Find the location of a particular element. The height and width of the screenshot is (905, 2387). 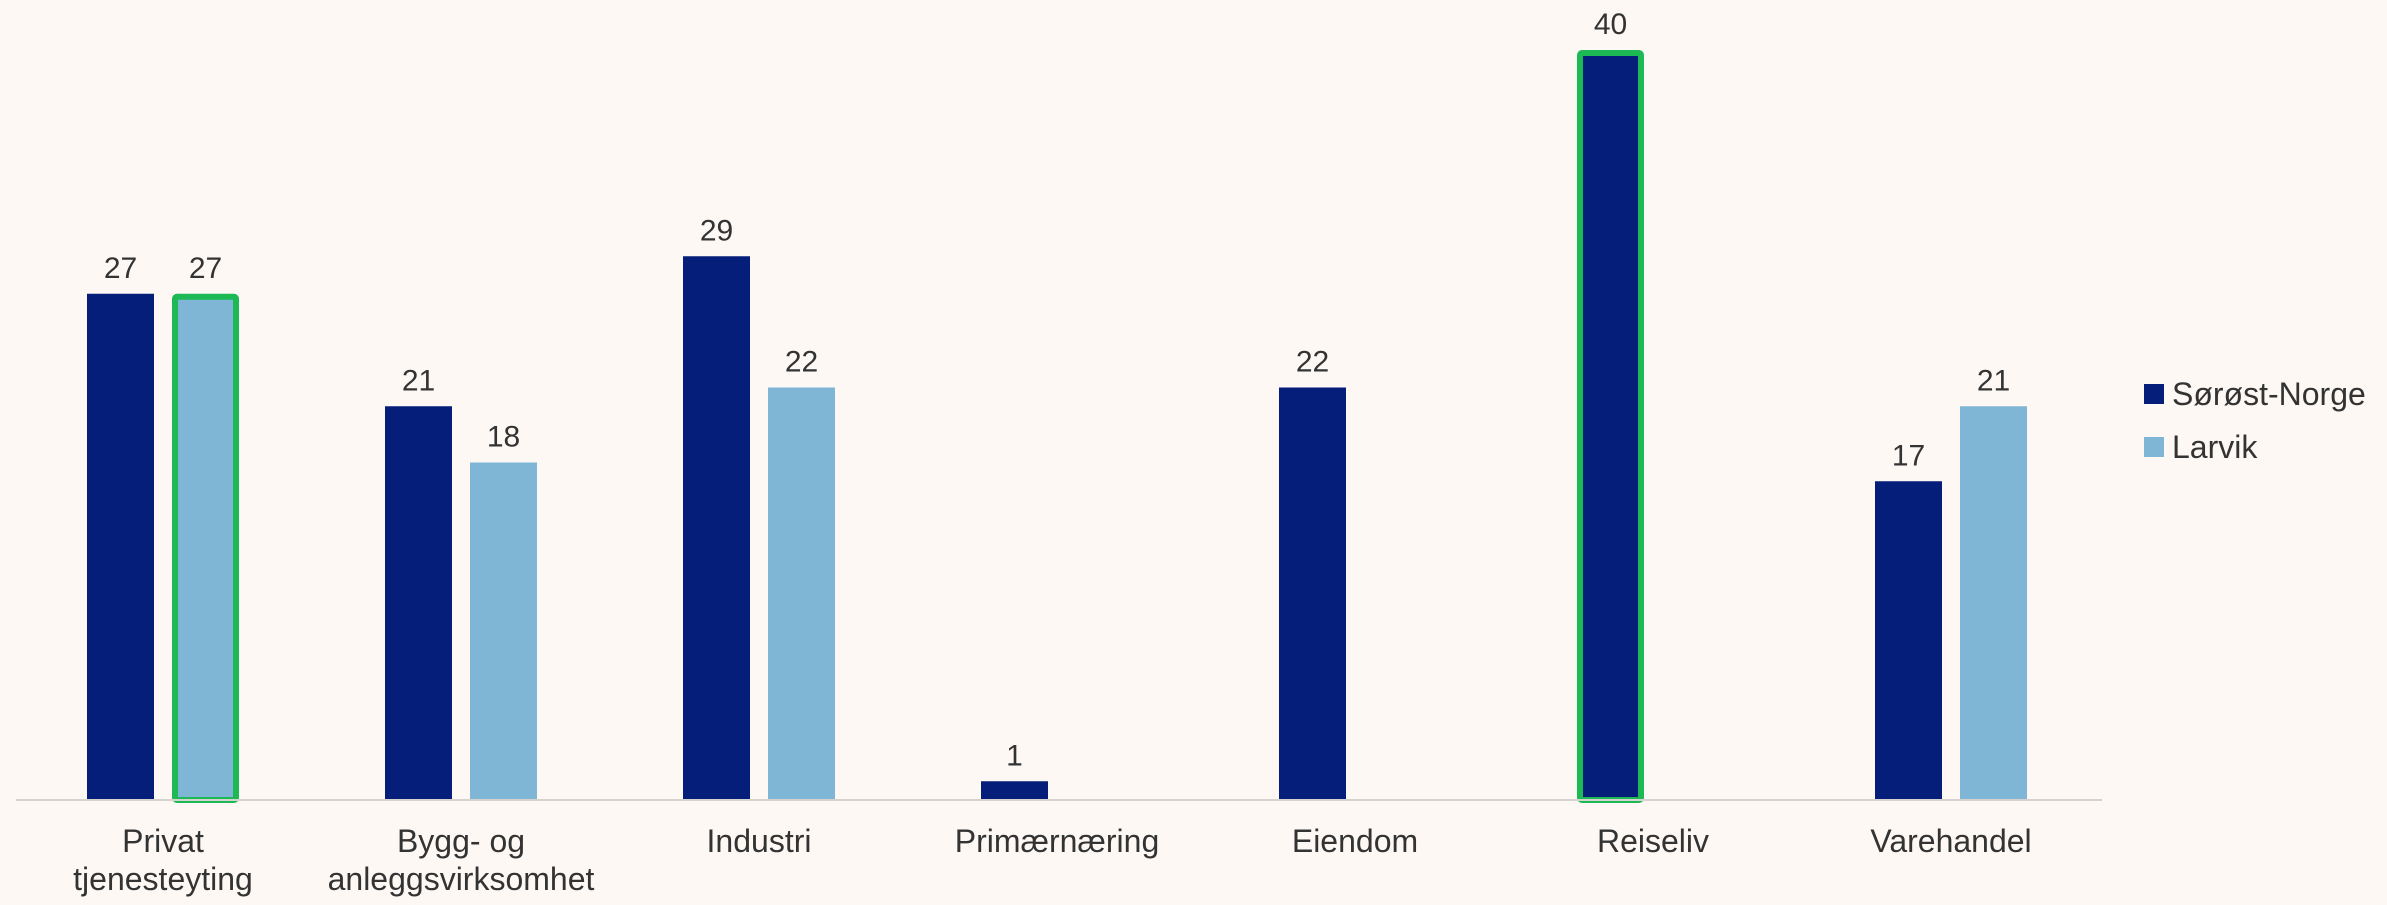

data-label-sorost-norge-privat-tjenesteyting: 27 is located at coordinates (120, 268).